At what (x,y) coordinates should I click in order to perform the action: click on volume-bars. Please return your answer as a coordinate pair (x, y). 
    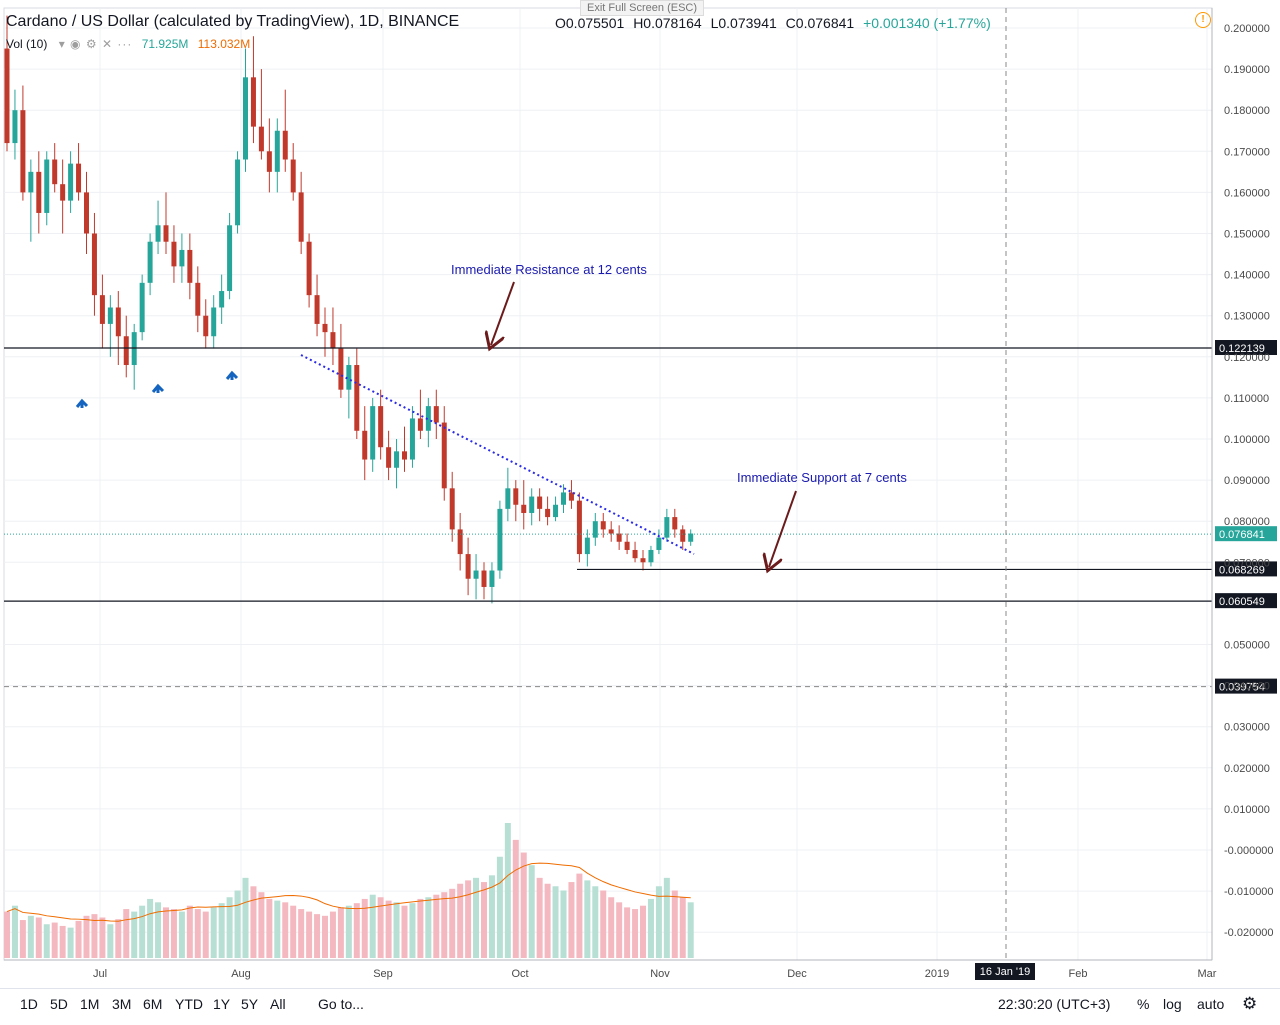
    Looking at the image, I should click on (349, 890).